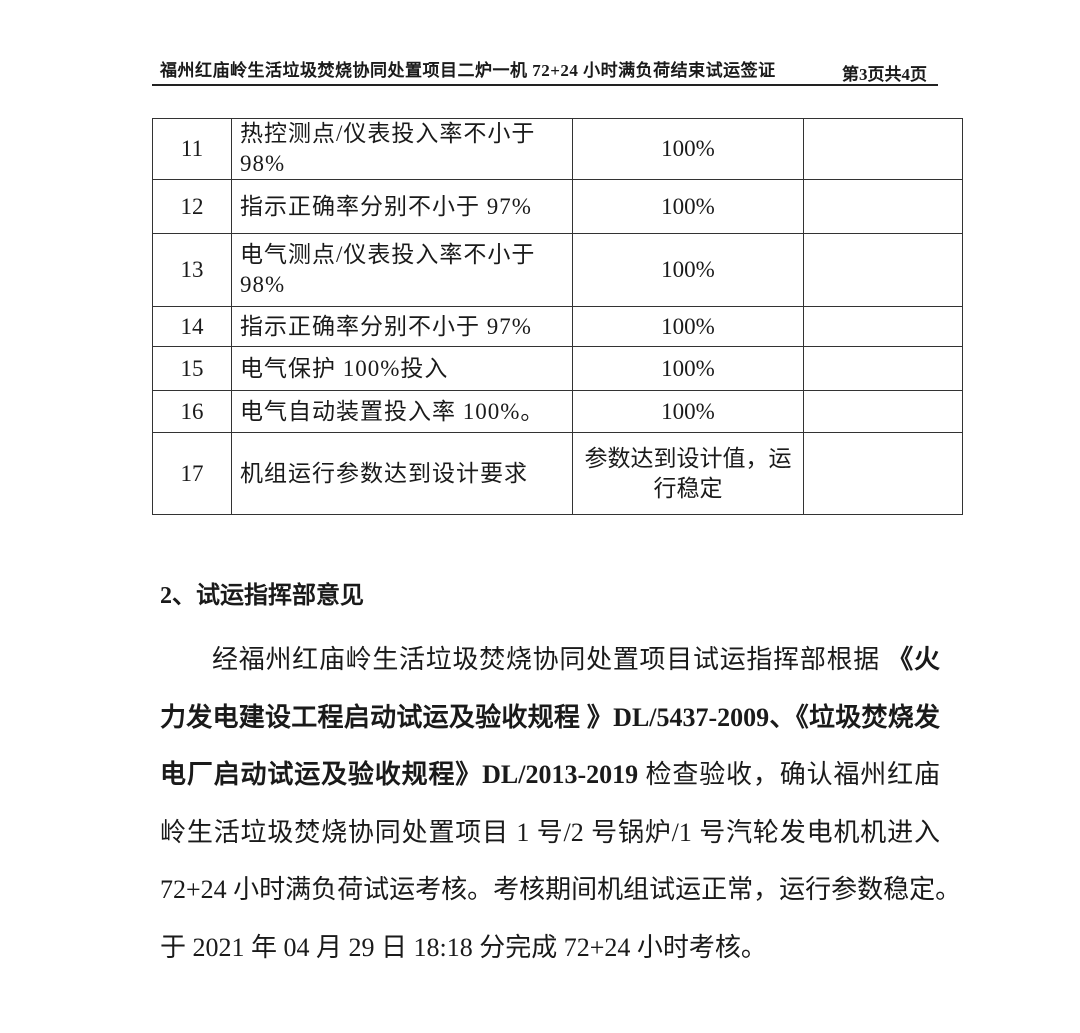 The width and height of the screenshot is (1080, 1033). Describe the element at coordinates (192, 473) in the screenshot. I see `row-number: 17` at that location.